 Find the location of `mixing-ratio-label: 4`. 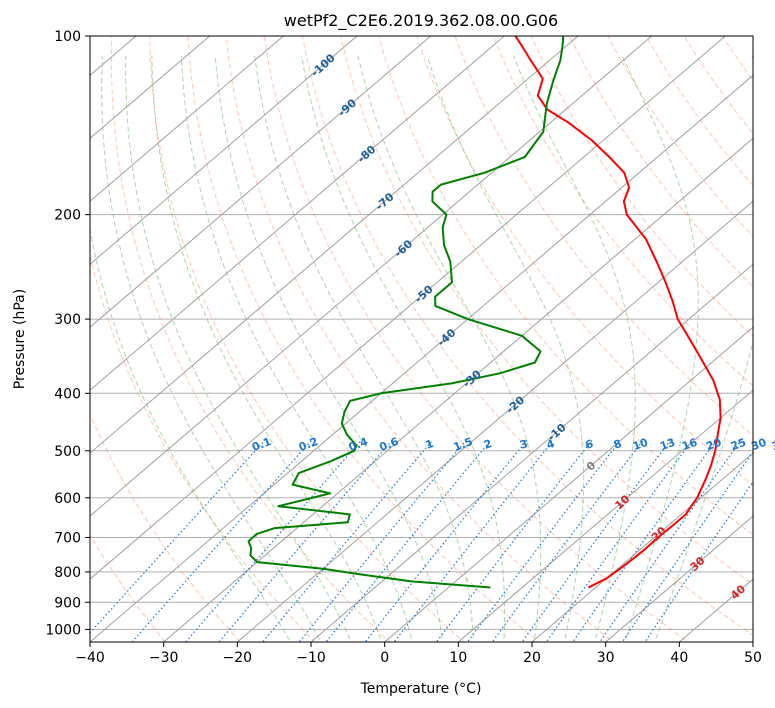

mixing-ratio-label: 4 is located at coordinates (551, 444).